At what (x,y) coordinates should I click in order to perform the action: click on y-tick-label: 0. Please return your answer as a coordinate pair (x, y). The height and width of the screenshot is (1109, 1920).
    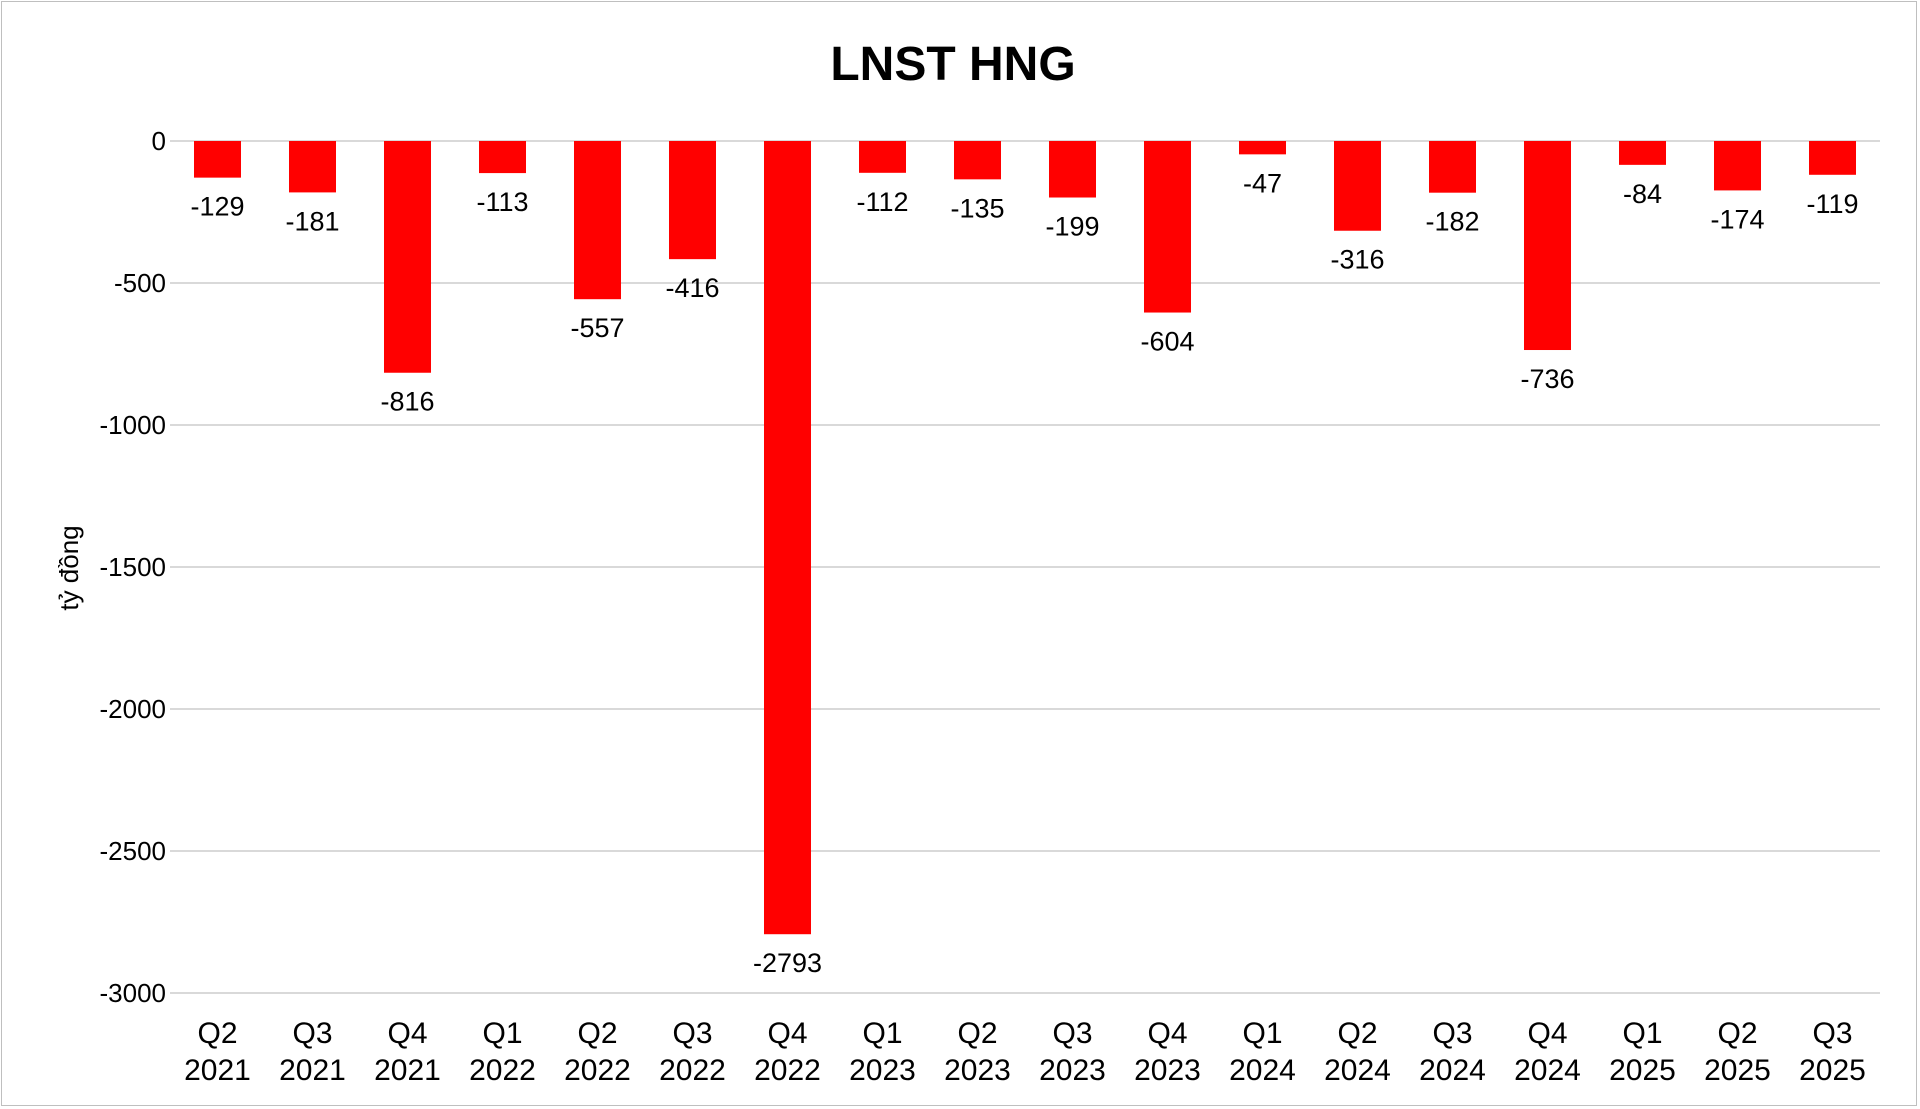
    Looking at the image, I should click on (159, 141).